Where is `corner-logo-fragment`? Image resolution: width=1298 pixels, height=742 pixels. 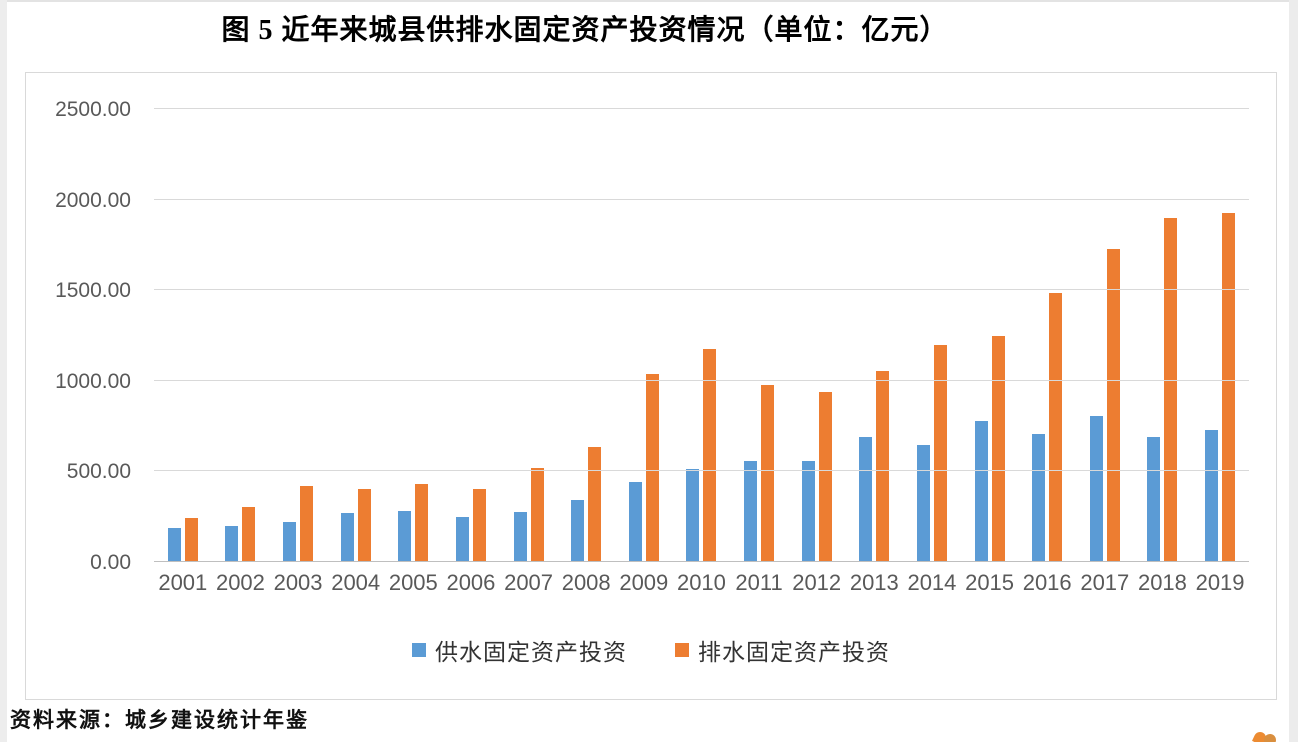
corner-logo-fragment is located at coordinates (1265, 735).